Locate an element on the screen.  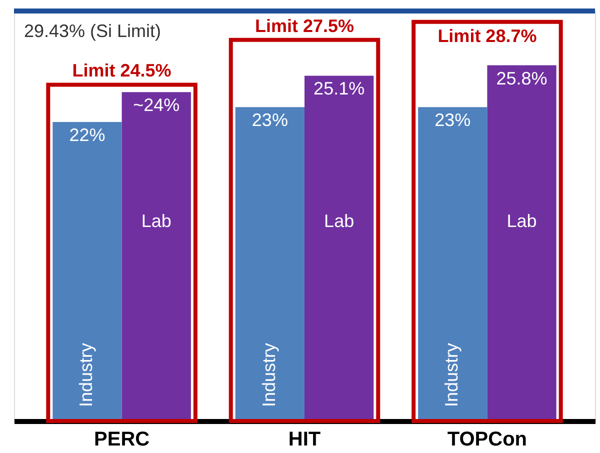
data-label: 22% is located at coordinates (87, 135).